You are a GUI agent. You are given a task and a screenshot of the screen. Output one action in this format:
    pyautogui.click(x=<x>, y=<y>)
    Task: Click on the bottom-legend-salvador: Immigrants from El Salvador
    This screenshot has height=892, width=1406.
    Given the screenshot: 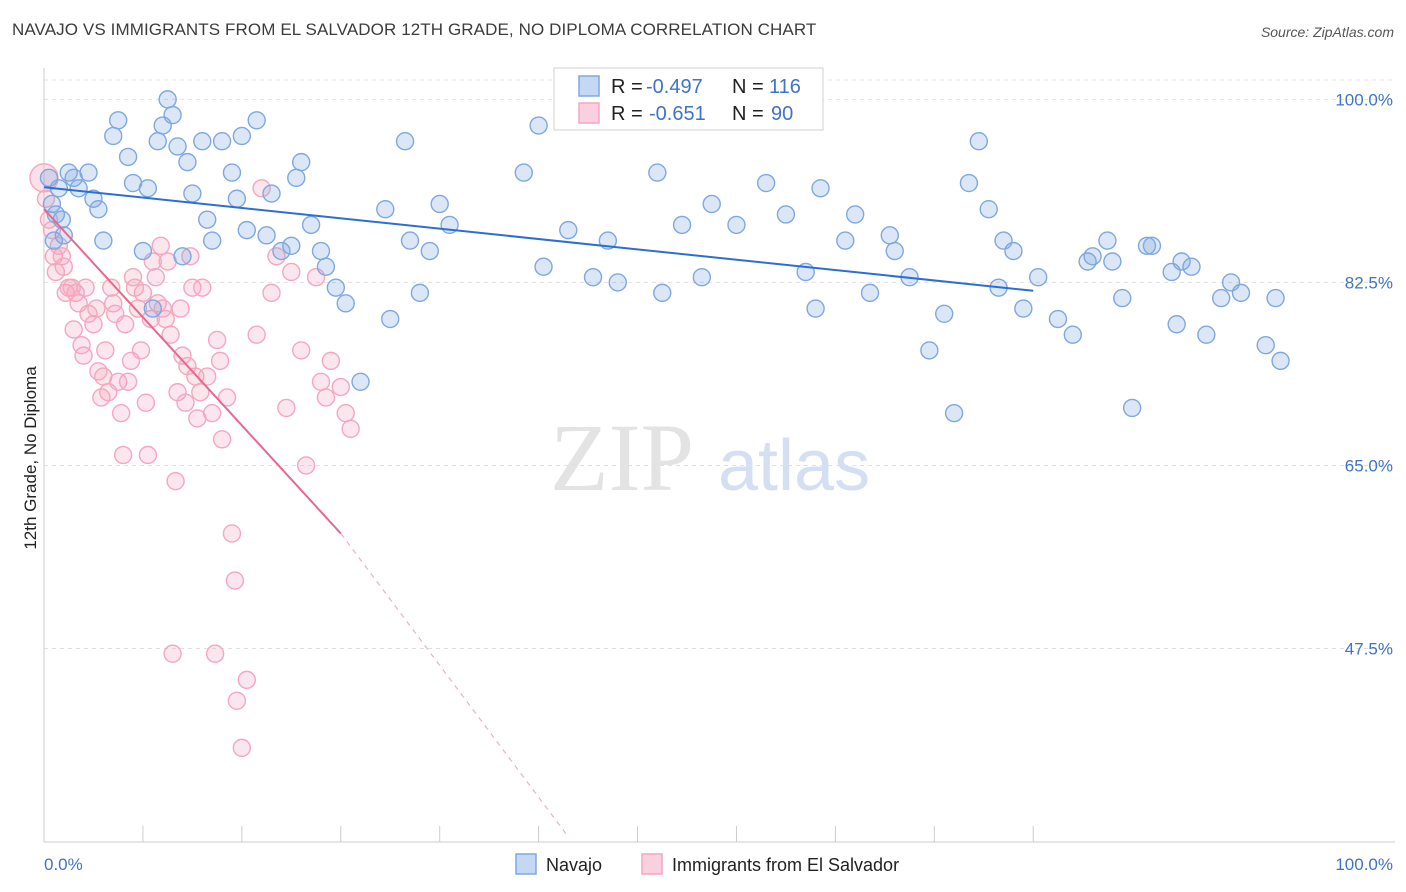 What is the action you would take?
    pyautogui.click(x=785, y=865)
    